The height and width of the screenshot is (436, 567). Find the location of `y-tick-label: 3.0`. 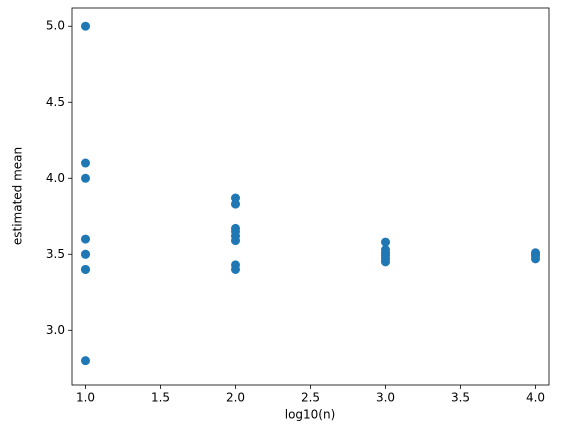

y-tick-label: 3.0 is located at coordinates (55, 330).